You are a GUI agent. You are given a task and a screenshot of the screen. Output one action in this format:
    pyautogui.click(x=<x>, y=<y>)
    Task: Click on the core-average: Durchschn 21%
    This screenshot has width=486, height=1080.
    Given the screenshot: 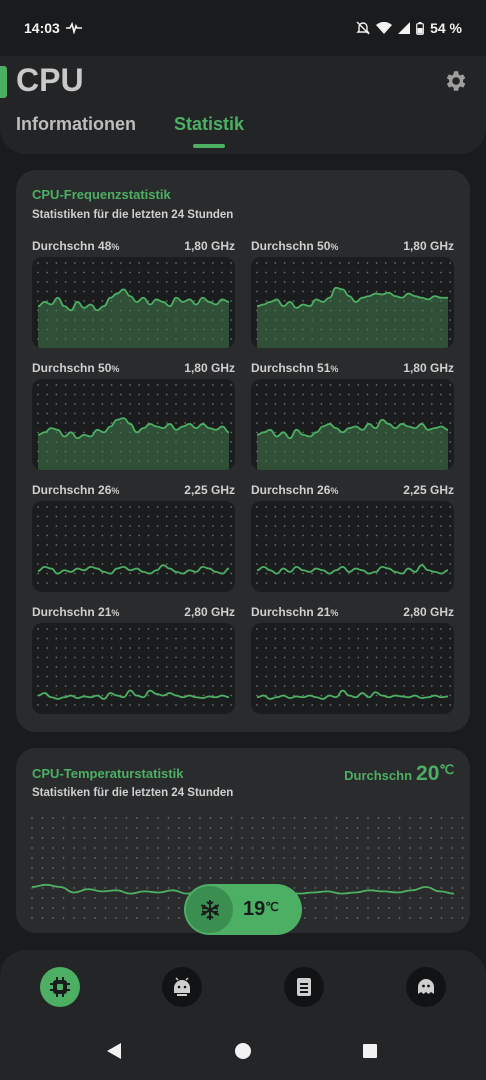 What is the action you would take?
    pyautogui.click(x=294, y=612)
    